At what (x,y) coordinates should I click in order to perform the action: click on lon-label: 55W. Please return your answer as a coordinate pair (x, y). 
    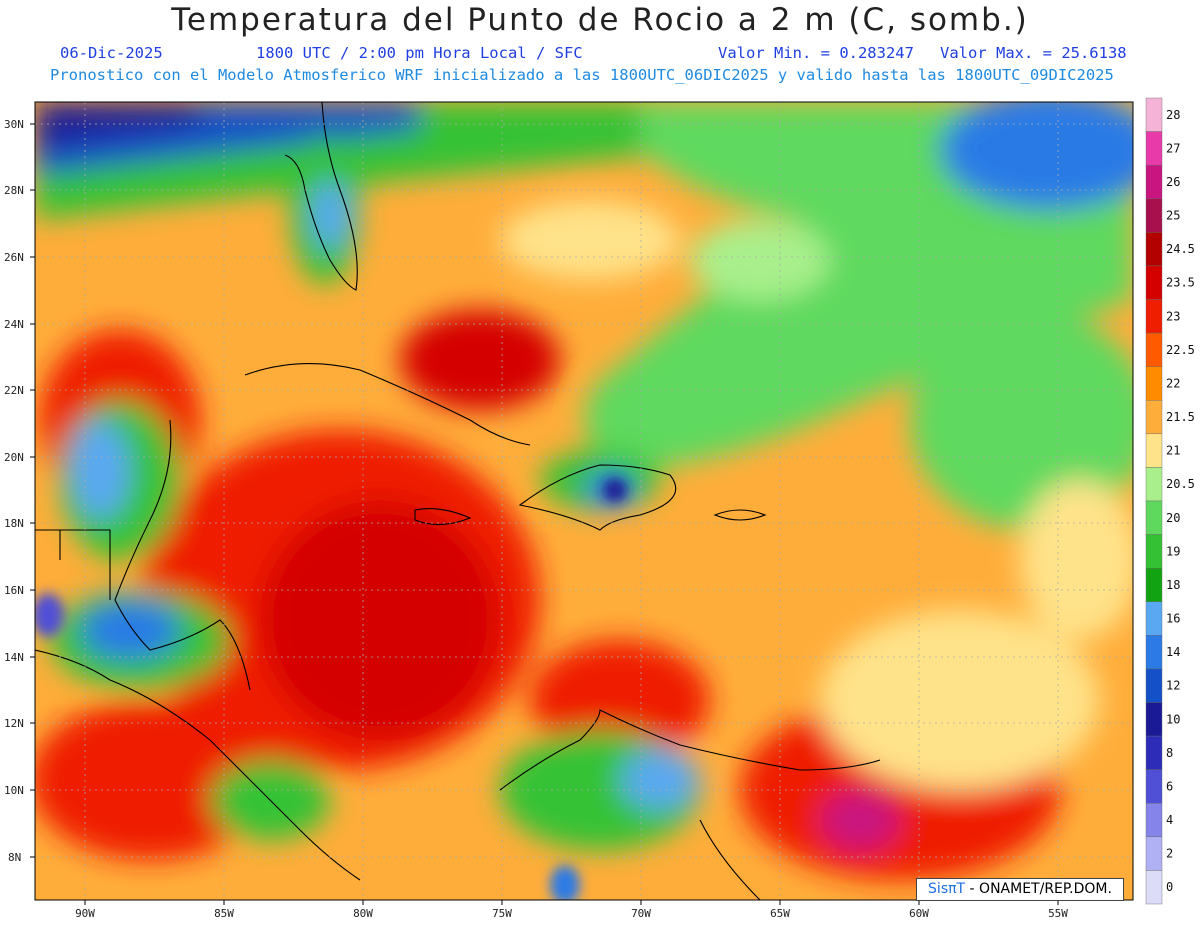
    Looking at the image, I should click on (1058, 913).